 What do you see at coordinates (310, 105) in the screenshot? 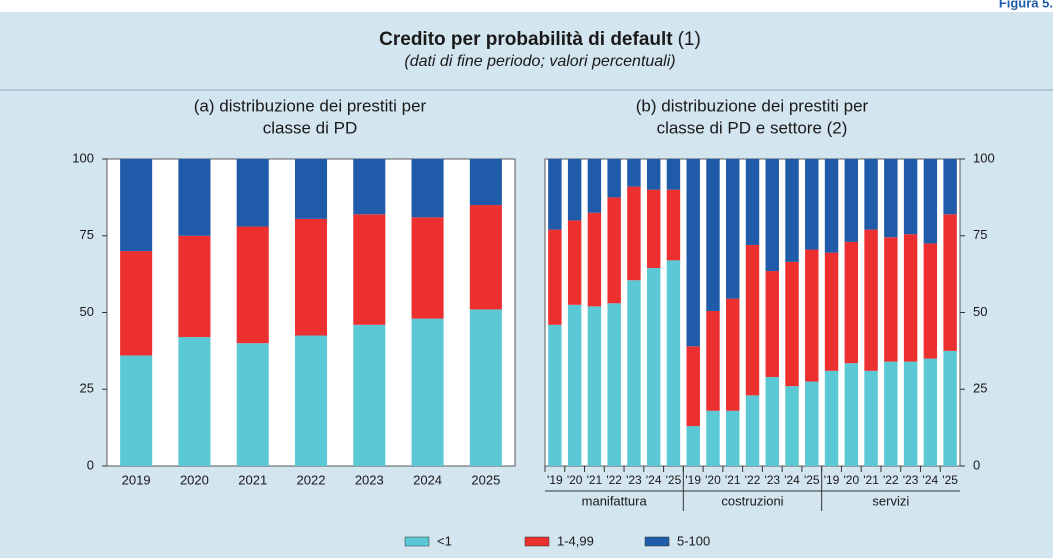
I see `panel-title: (a) distribuzione dei prestiti per` at bounding box center [310, 105].